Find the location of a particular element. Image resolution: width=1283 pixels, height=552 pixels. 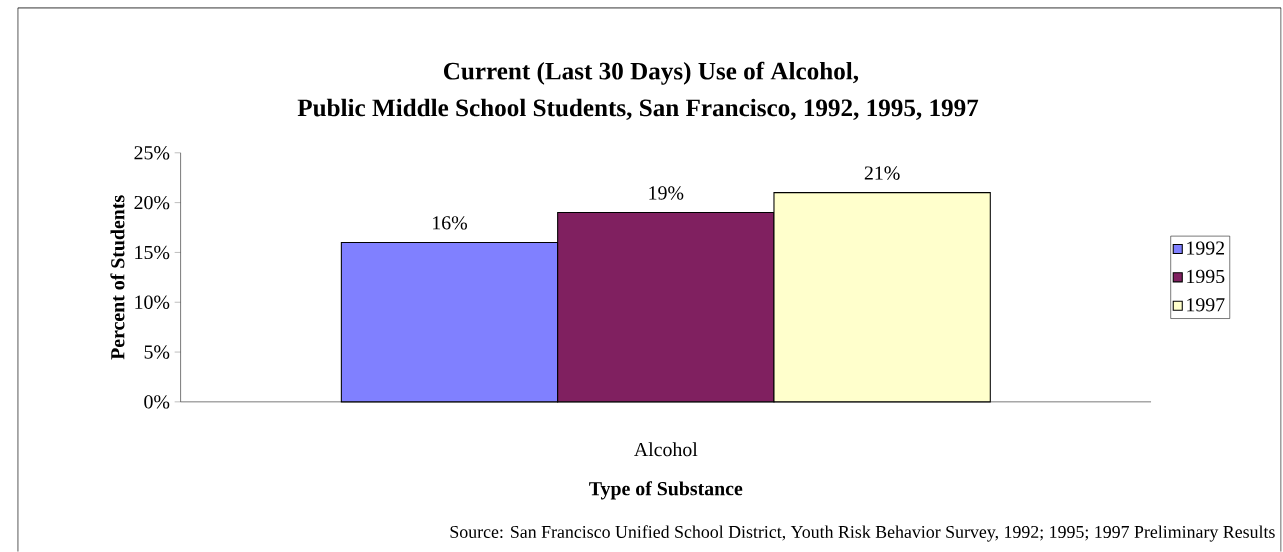

y-tick-label: 5% is located at coordinates (157, 352).